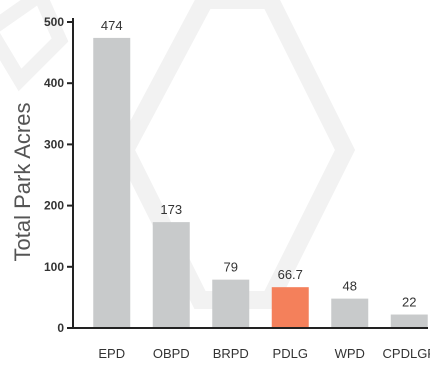  I want to click on value-label-obpd: 173, so click(171, 209).